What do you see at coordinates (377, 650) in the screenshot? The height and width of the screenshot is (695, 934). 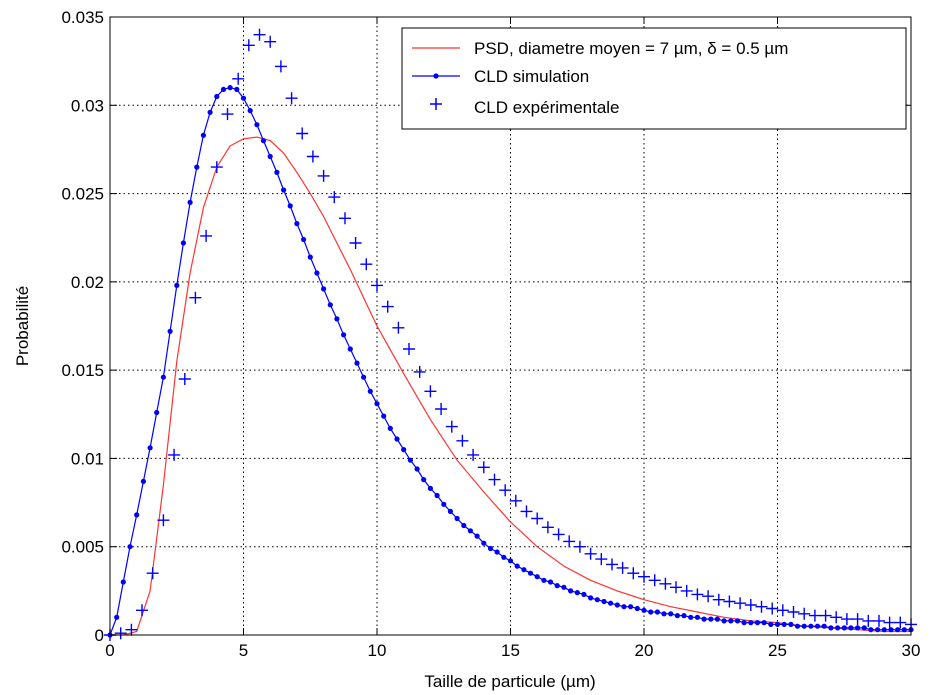 I see `x-tick-label: 10` at bounding box center [377, 650].